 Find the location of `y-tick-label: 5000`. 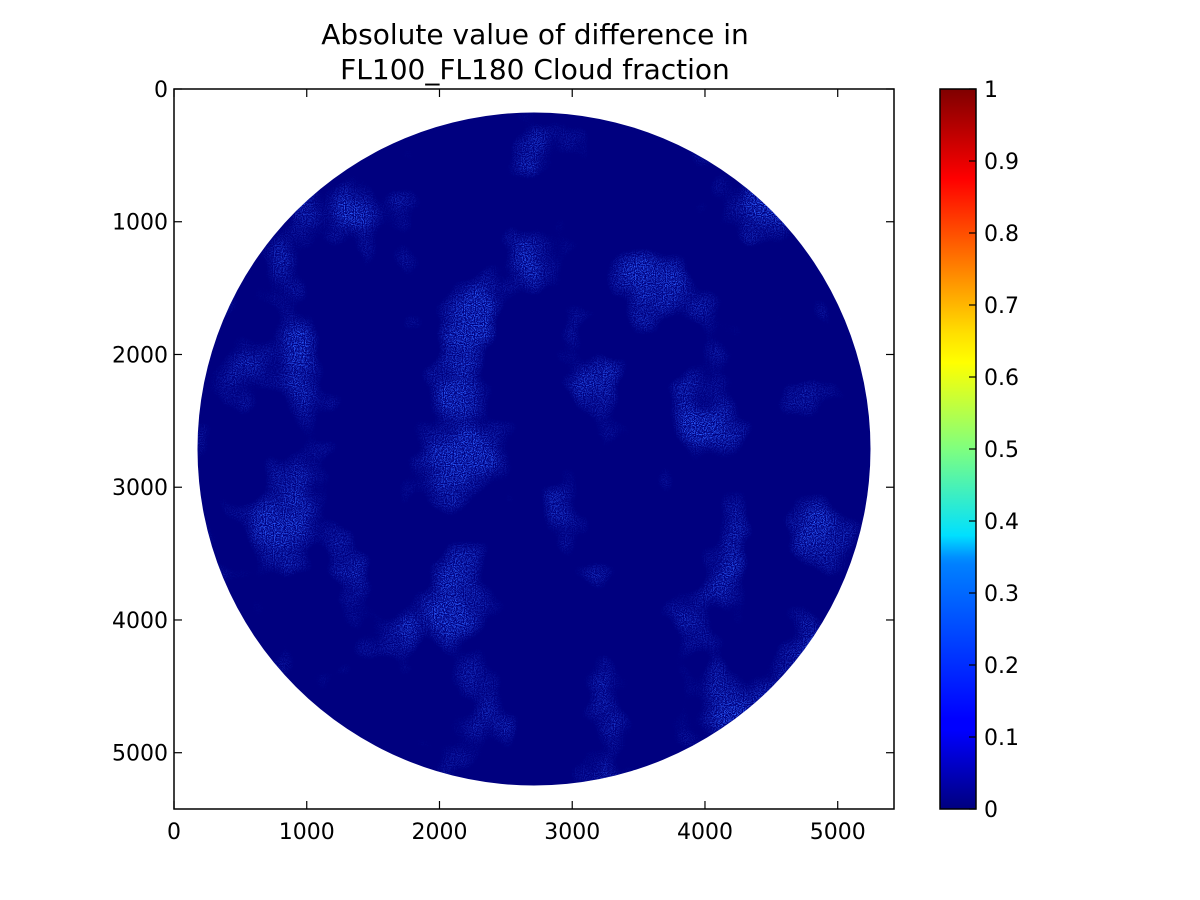

y-tick-label: 5000 is located at coordinates (140, 754).